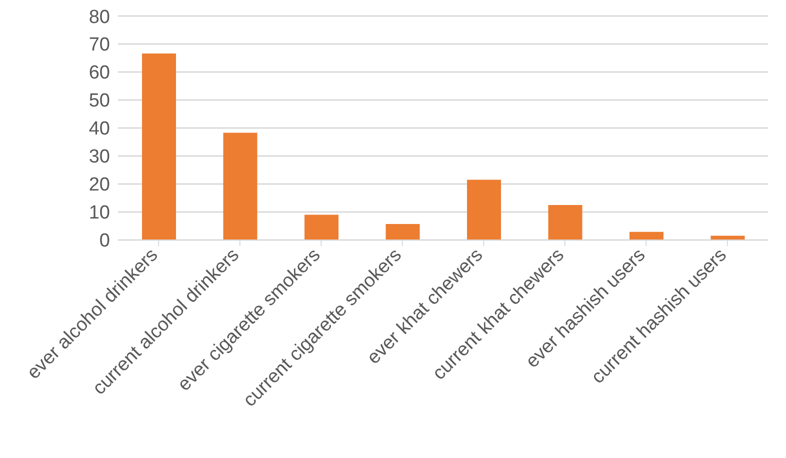 This screenshot has height=458, width=786. I want to click on y-tick-label: 70, so click(99, 45).